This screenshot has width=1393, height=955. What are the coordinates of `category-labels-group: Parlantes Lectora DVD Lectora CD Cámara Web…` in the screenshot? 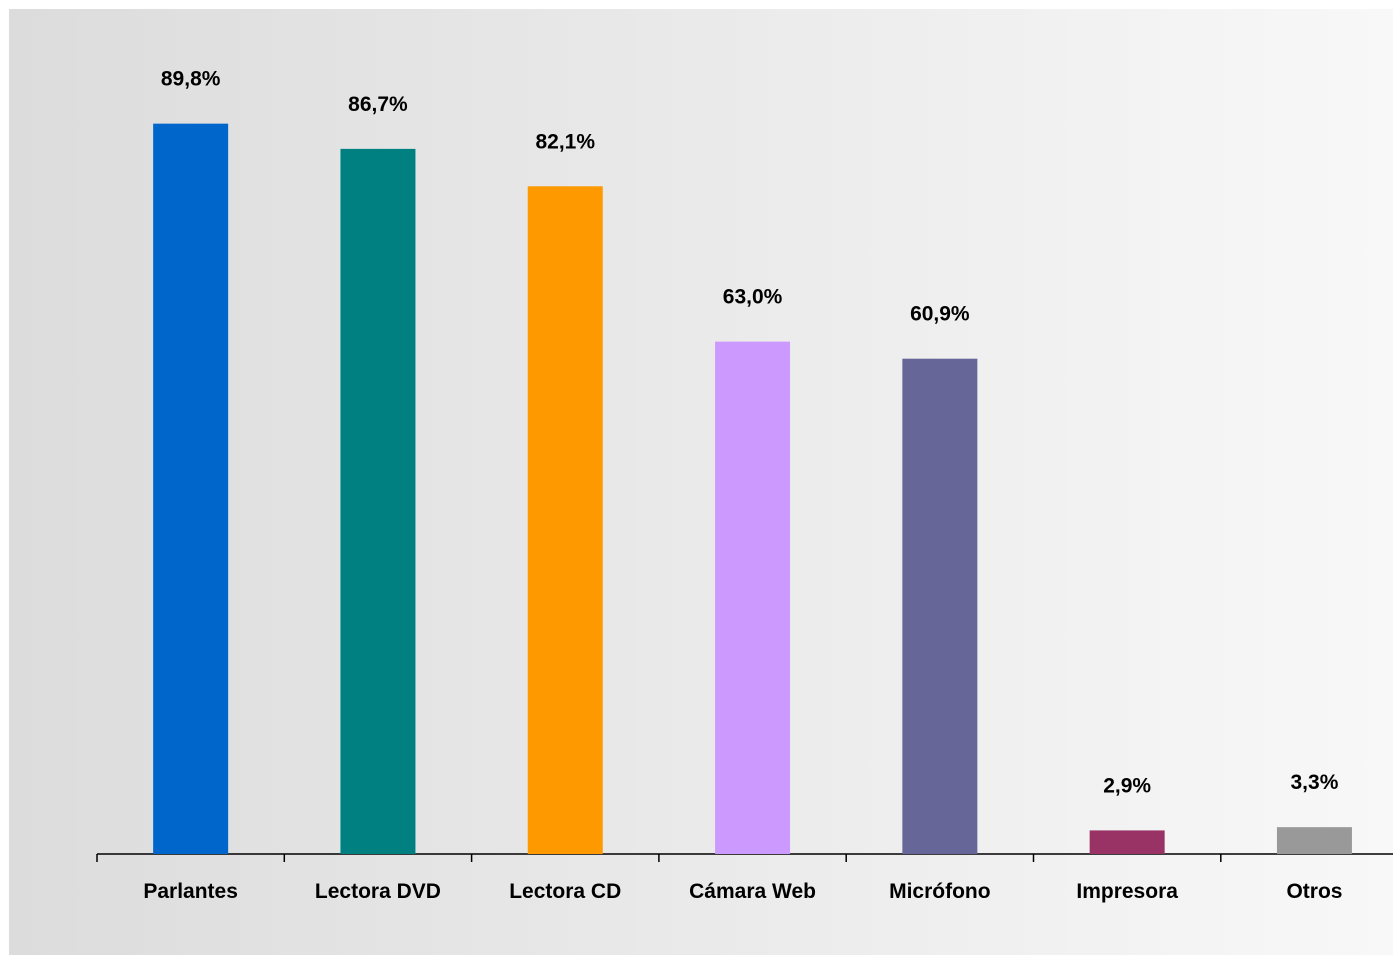 It's located at (742, 891).